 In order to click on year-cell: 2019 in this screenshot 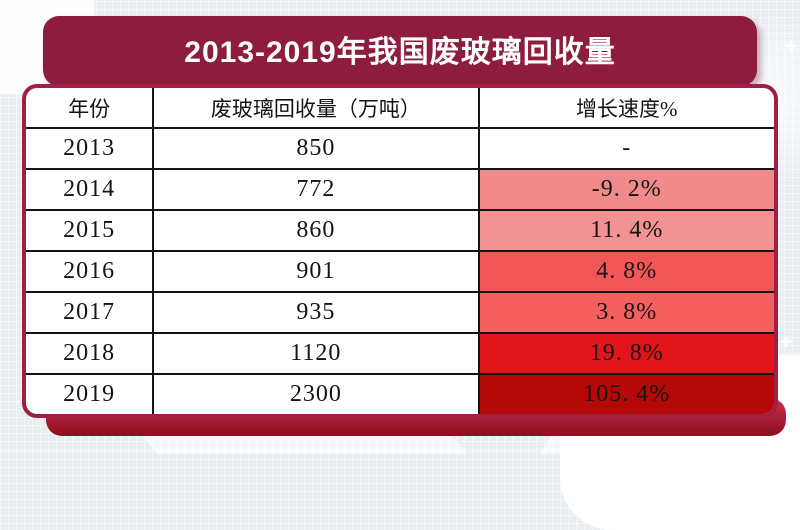, I will do `click(90, 393)`.